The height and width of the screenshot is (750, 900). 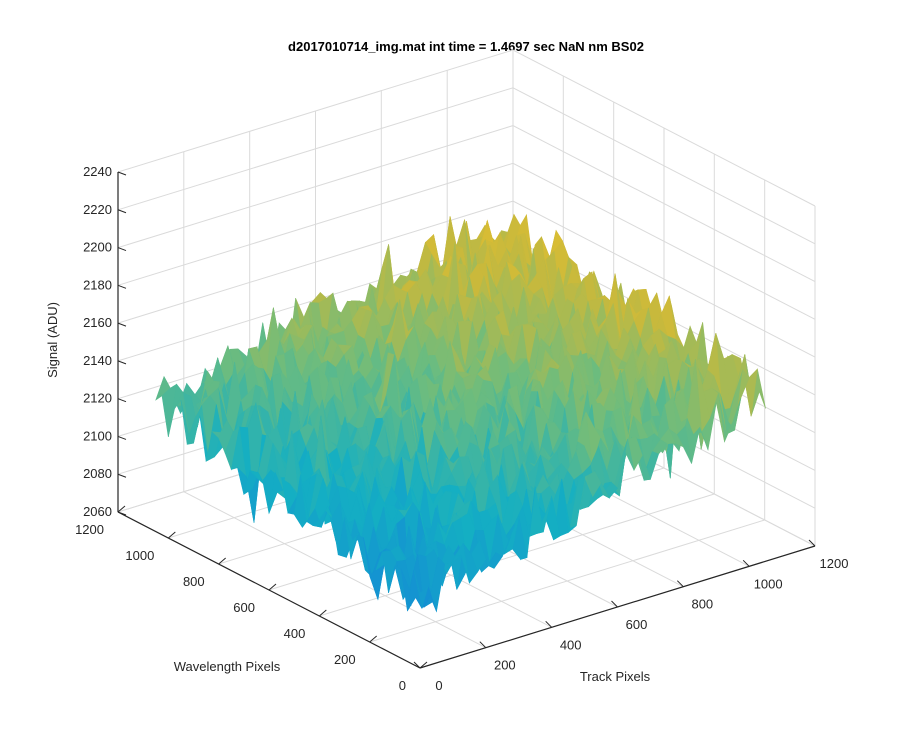 I want to click on y-tick-label: 1200, so click(x=89, y=529).